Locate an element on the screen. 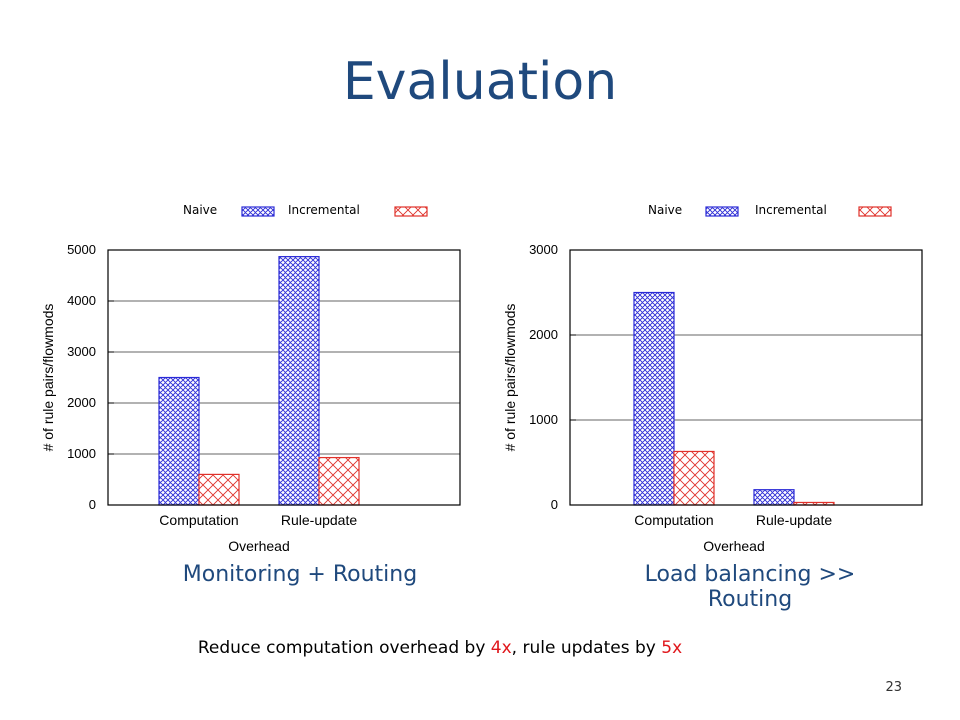 The height and width of the screenshot is (720, 960). slide-title: Evaluation is located at coordinates (480, 82).